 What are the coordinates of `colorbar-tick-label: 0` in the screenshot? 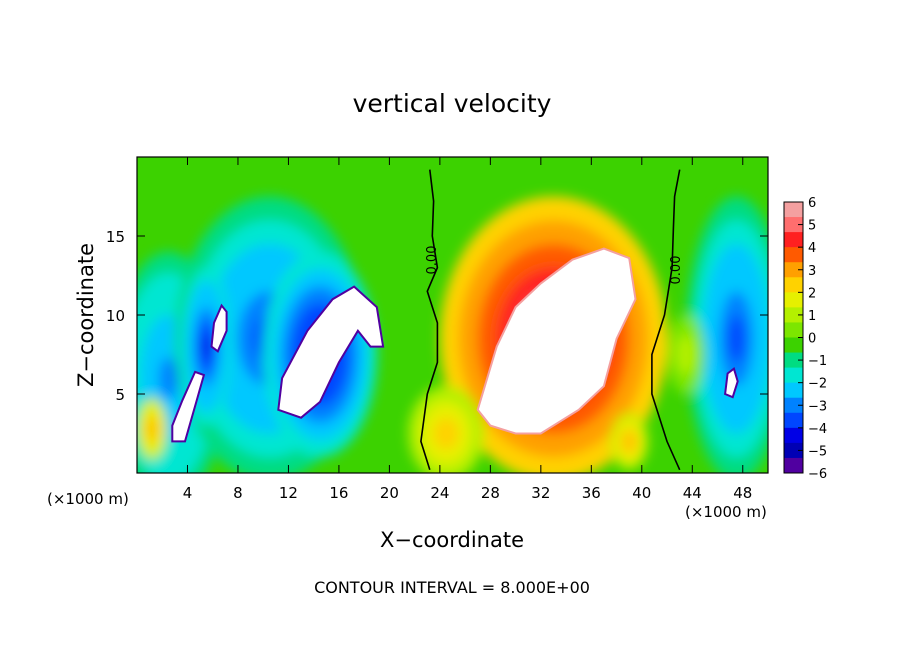 It's located at (812, 339).